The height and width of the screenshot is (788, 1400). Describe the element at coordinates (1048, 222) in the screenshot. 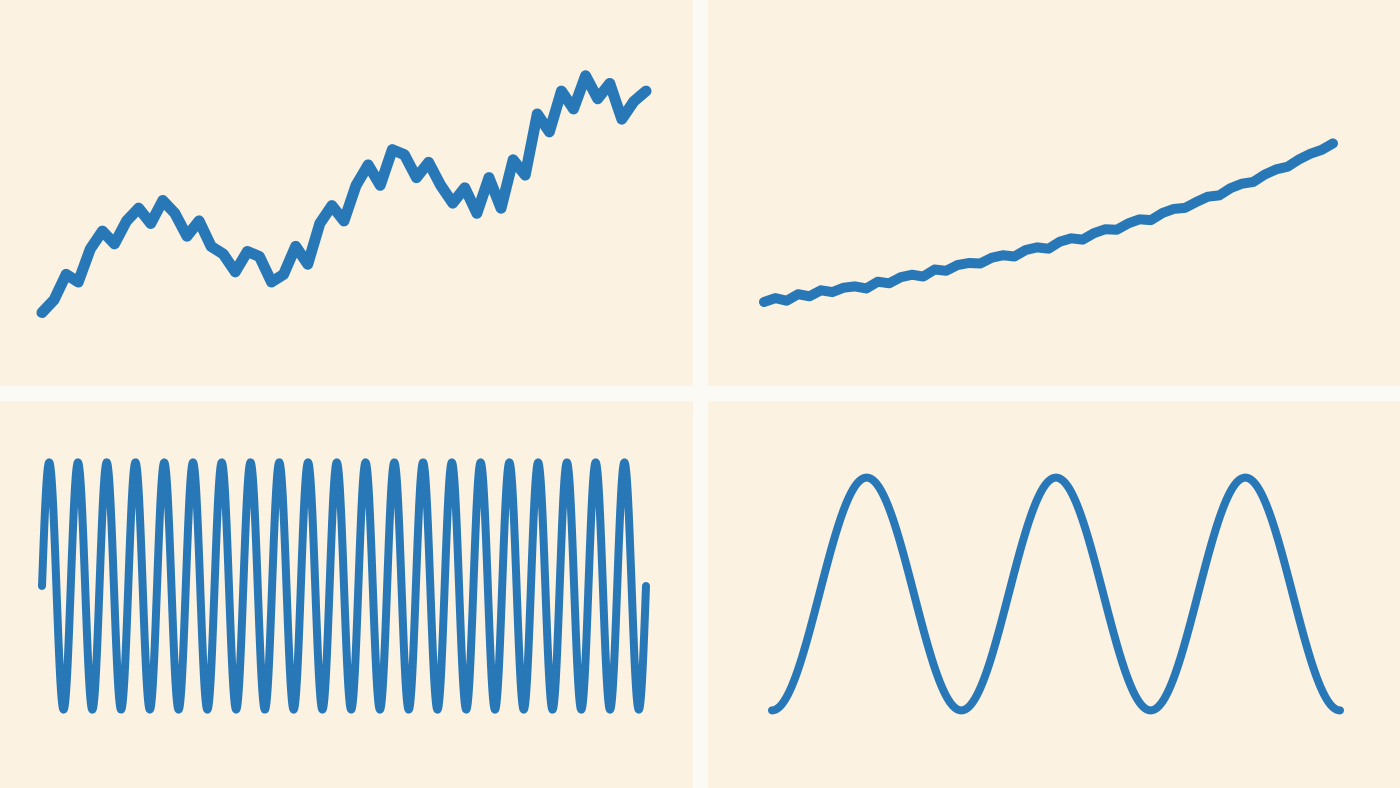

I see `series-line-top-right` at that location.